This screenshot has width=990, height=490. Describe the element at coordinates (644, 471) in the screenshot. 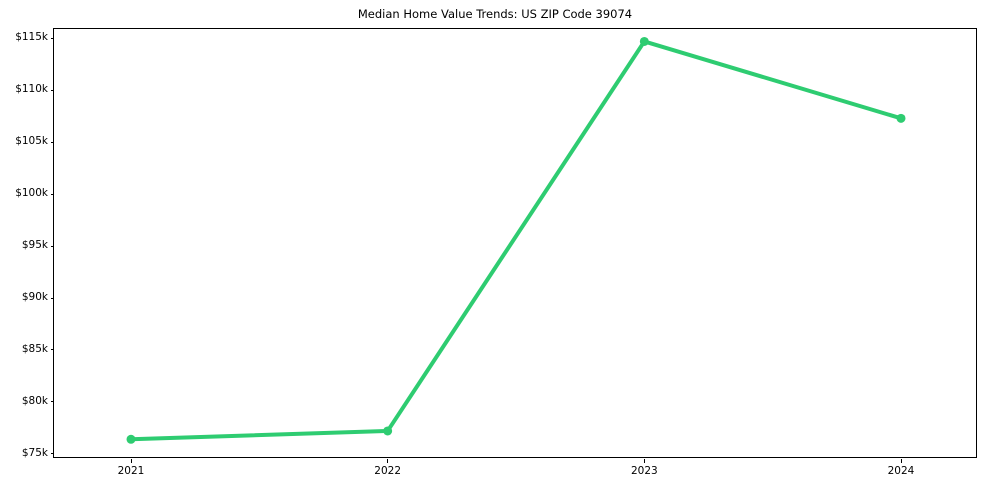

I see `x-tick-label: 2023` at that location.